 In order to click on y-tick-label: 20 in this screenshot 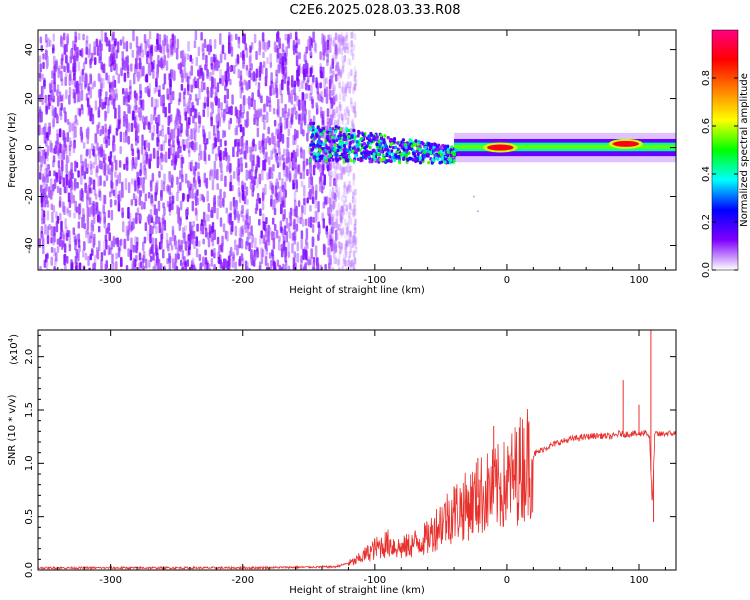, I will do `click(29, 98)`.